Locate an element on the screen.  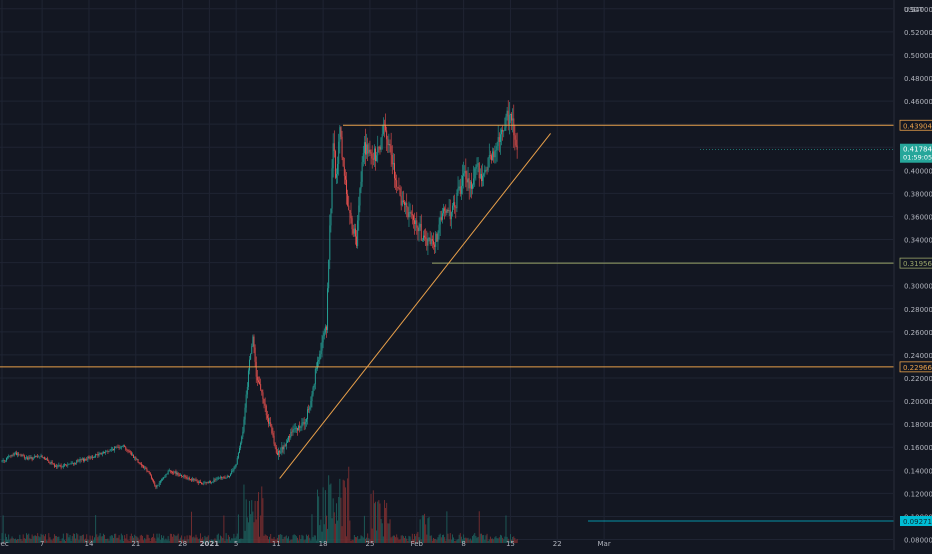
x-tick-label: Feb is located at coordinates (417, 544).